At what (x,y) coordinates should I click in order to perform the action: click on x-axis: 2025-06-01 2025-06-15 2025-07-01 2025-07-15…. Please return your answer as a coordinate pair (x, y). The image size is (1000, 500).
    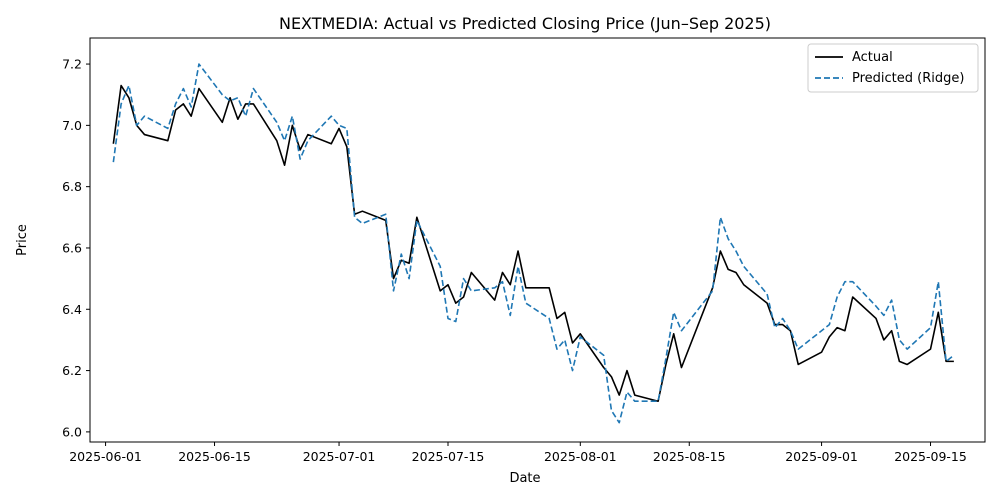
    Looking at the image, I should click on (518, 453).